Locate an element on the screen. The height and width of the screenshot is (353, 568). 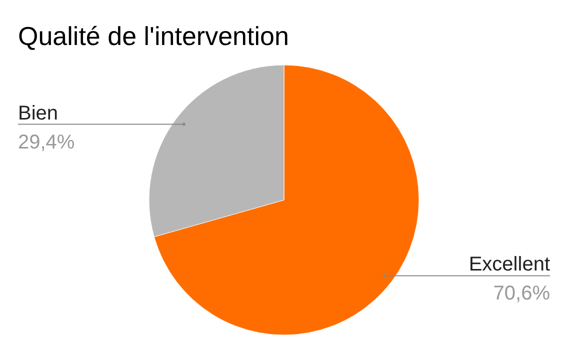
slice-label: Excellent is located at coordinates (509, 265).